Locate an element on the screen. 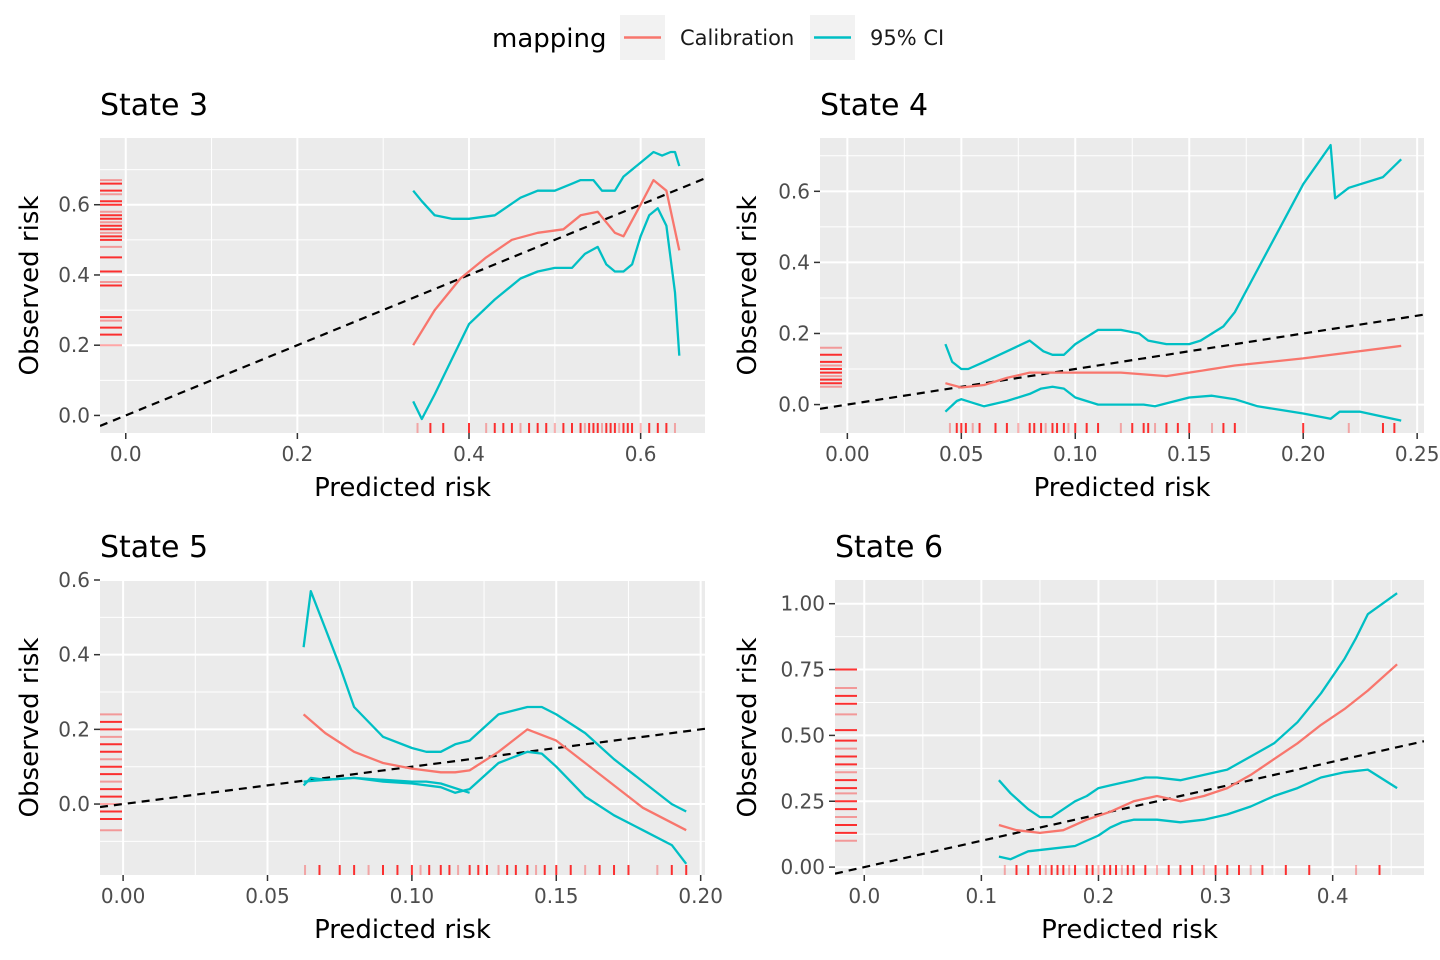 This screenshot has height=960, width=1440. panel-title: State 4 is located at coordinates (874, 105).